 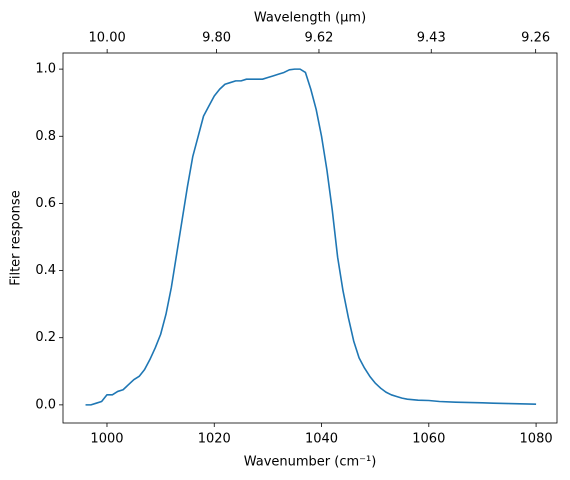 I want to click on y-axis-label: Filter response, so click(x=16, y=237).